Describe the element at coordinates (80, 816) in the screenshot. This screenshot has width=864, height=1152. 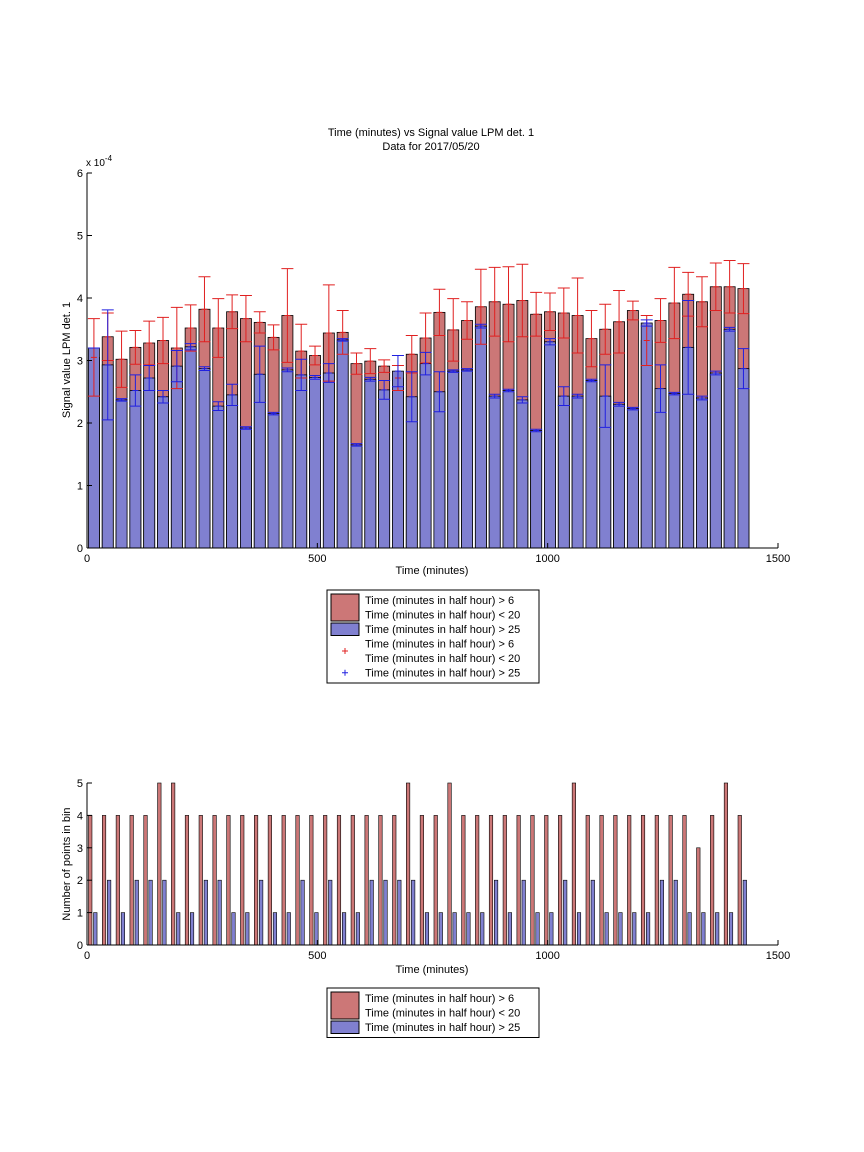
I see `chart2-y-tick-label: 4` at that location.